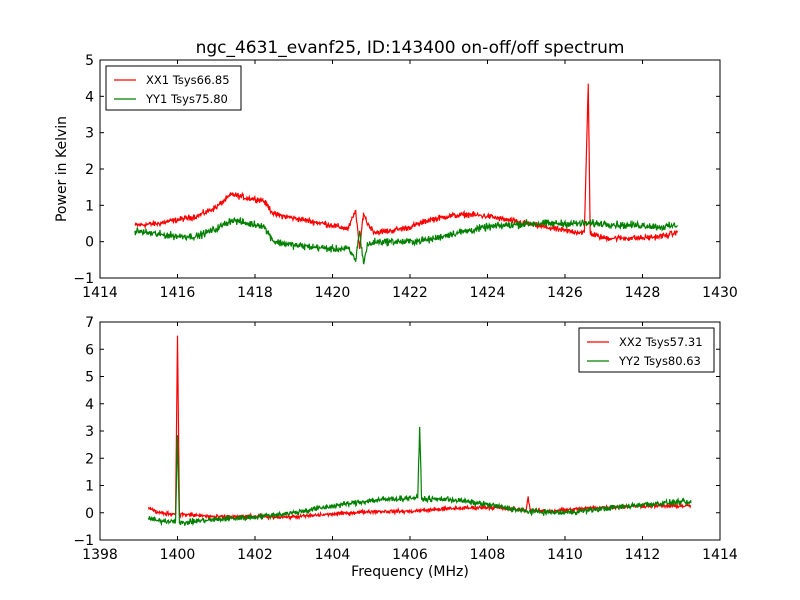 This screenshot has width=800, height=600. Describe the element at coordinates (186, 99) in the screenshot. I see `legend-label: YY1 Tsys75.80` at that location.